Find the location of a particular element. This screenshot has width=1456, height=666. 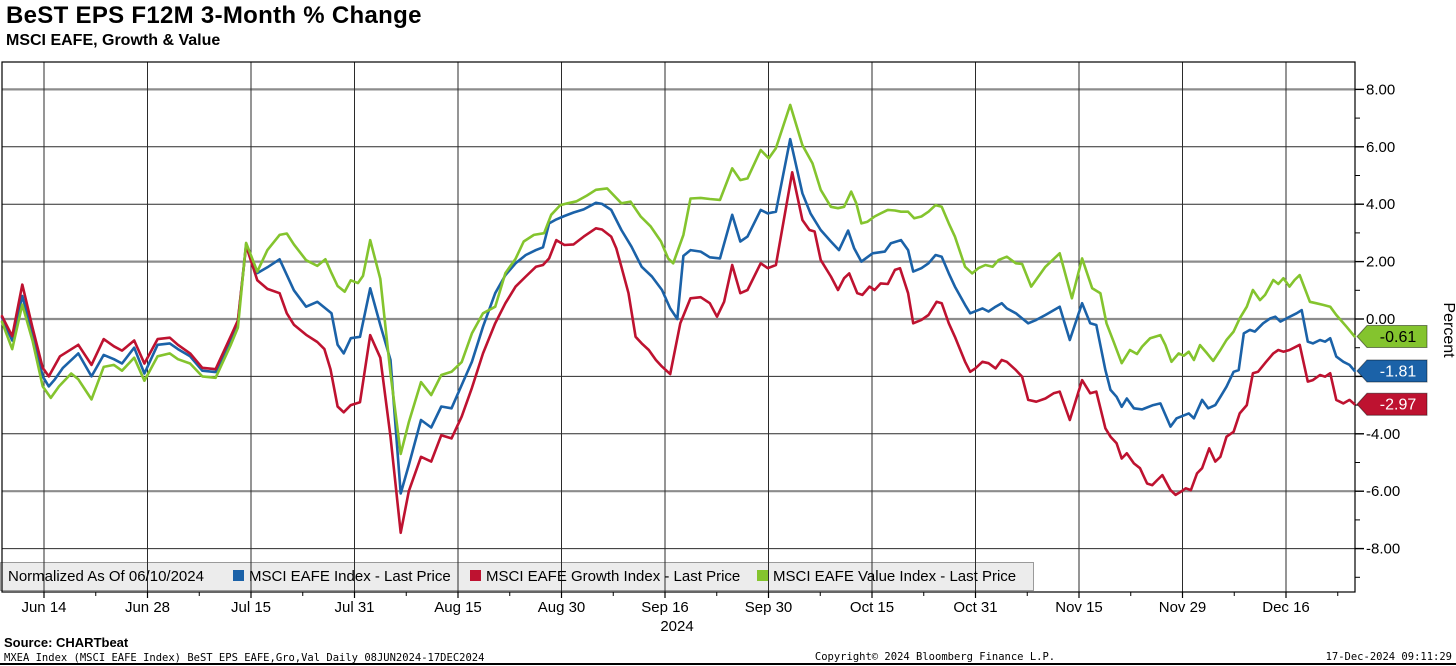

source-label: Source: CHARTbeat is located at coordinates (66, 642).